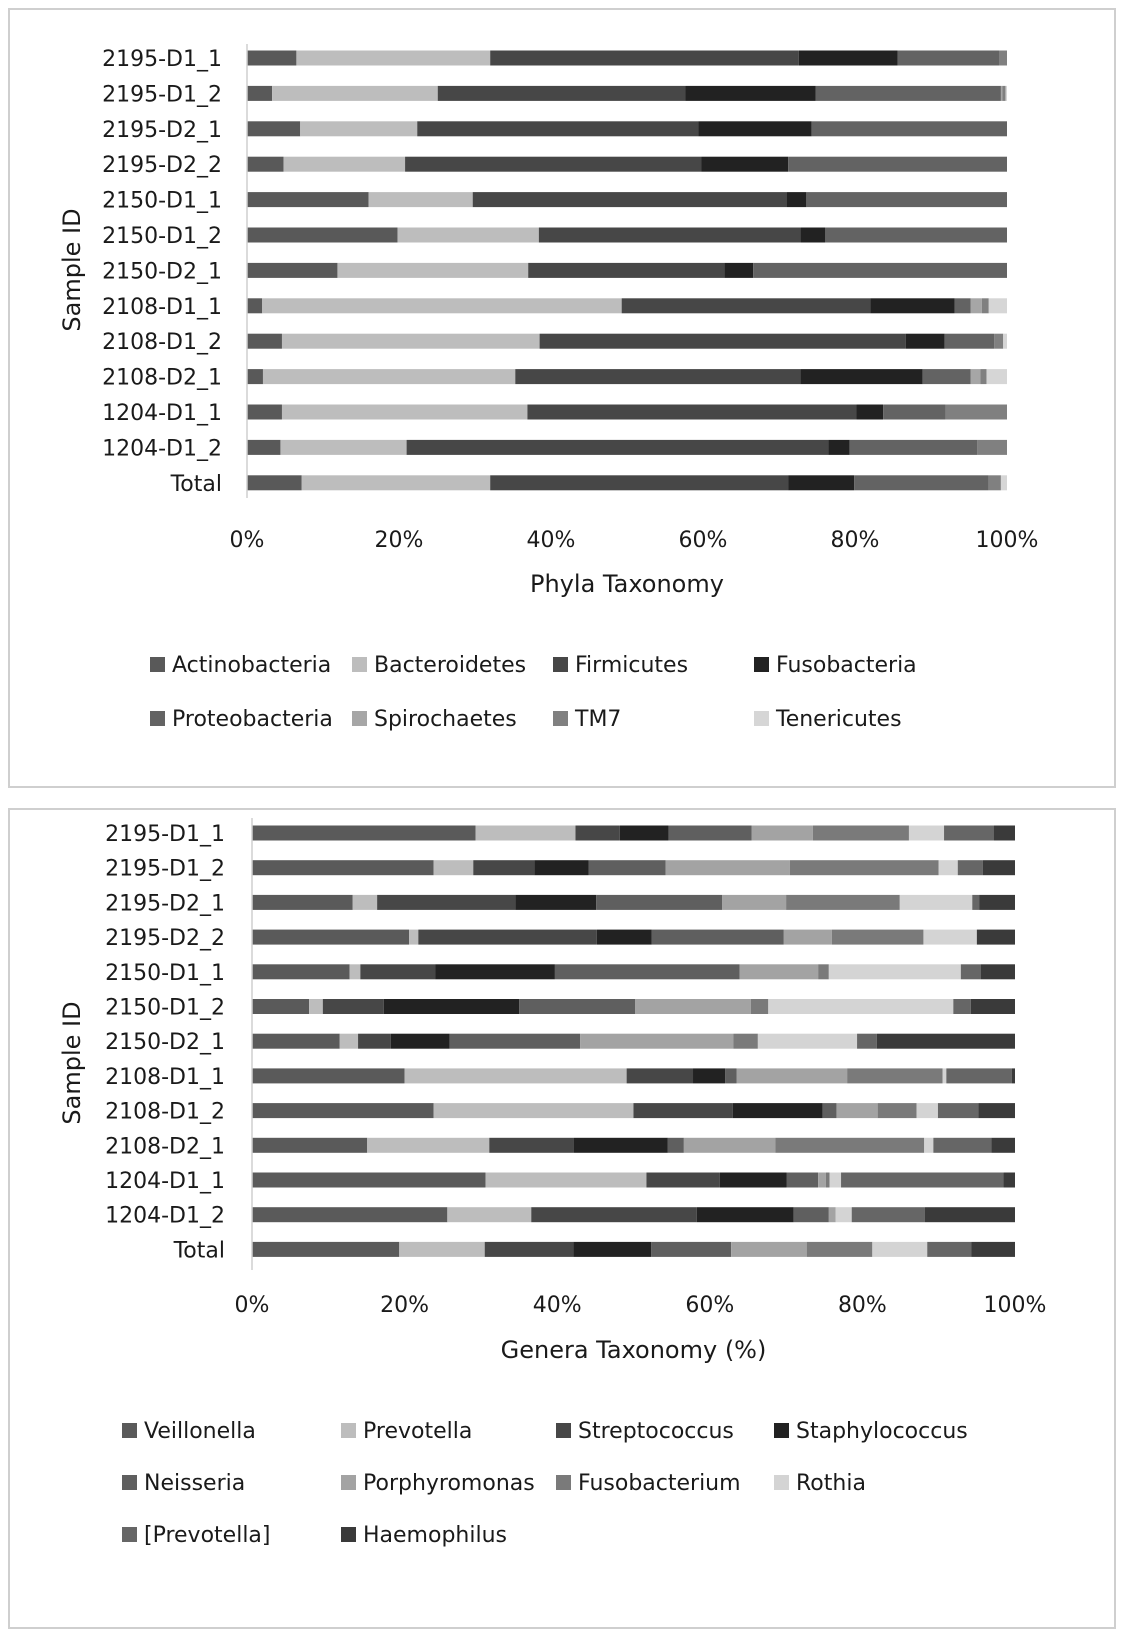 This screenshot has width=1126, height=1629. Describe the element at coordinates (449, 1483) in the screenshot. I see `legend-label: Porphyromonas` at that location.